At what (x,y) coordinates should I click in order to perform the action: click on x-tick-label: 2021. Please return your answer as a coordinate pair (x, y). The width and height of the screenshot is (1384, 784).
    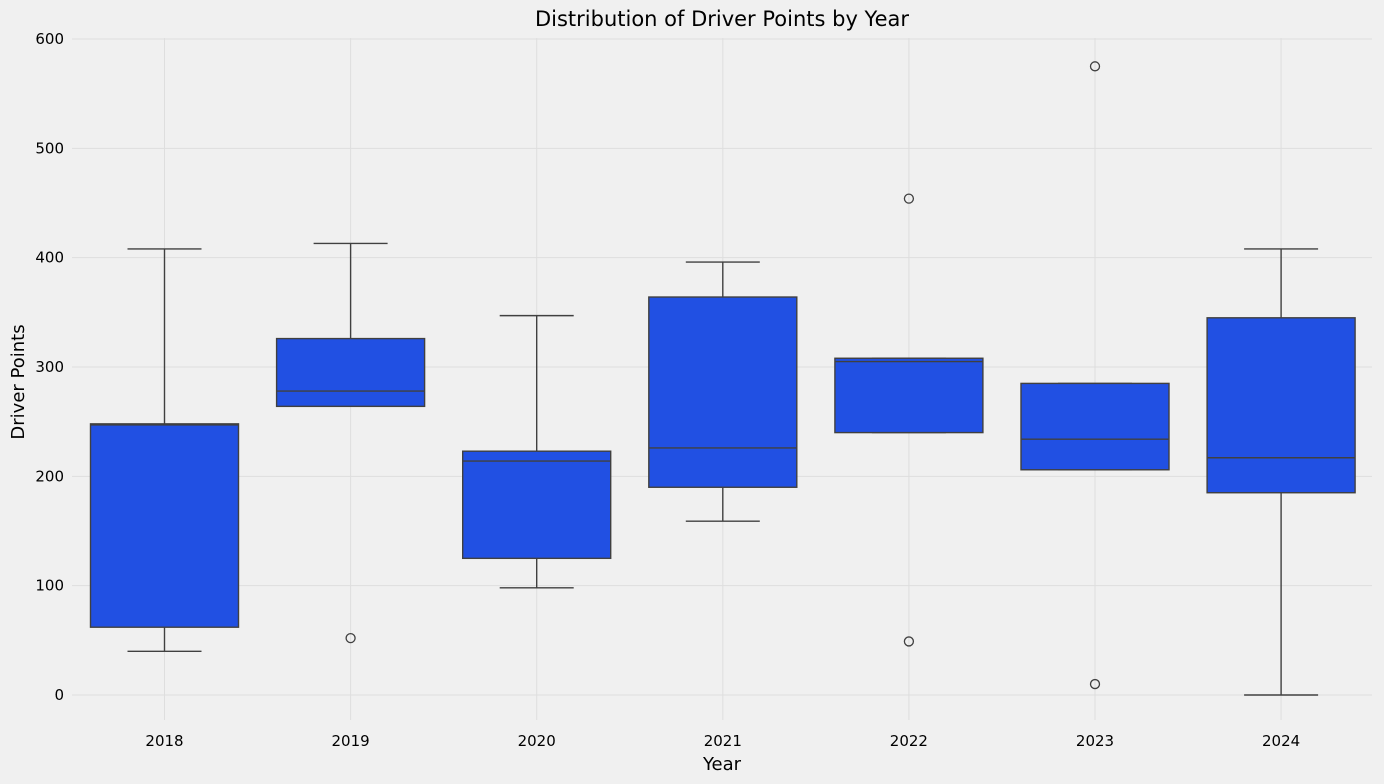
    Looking at the image, I should click on (723, 741).